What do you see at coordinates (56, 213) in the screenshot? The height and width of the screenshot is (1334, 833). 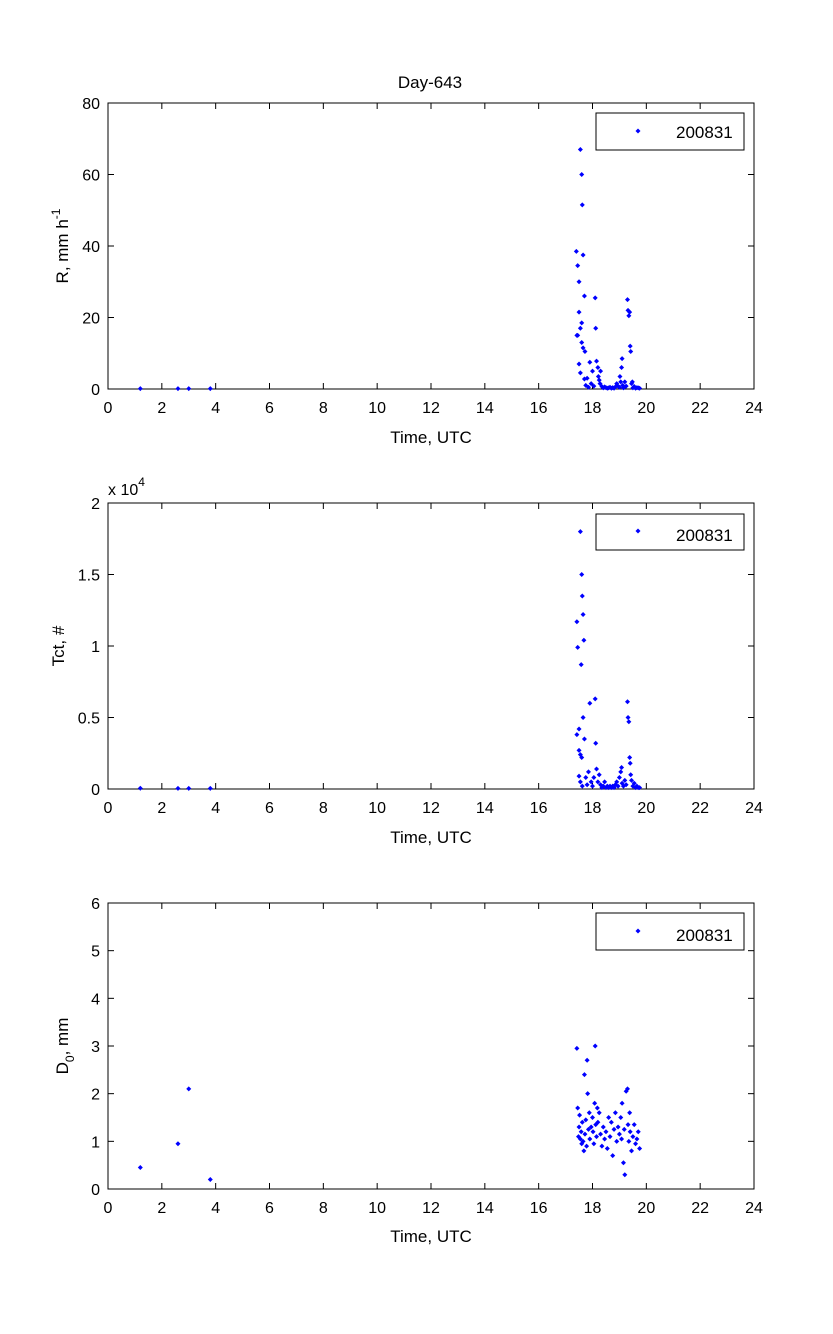 I see `y-axis-label-superscript: -1` at bounding box center [56, 213].